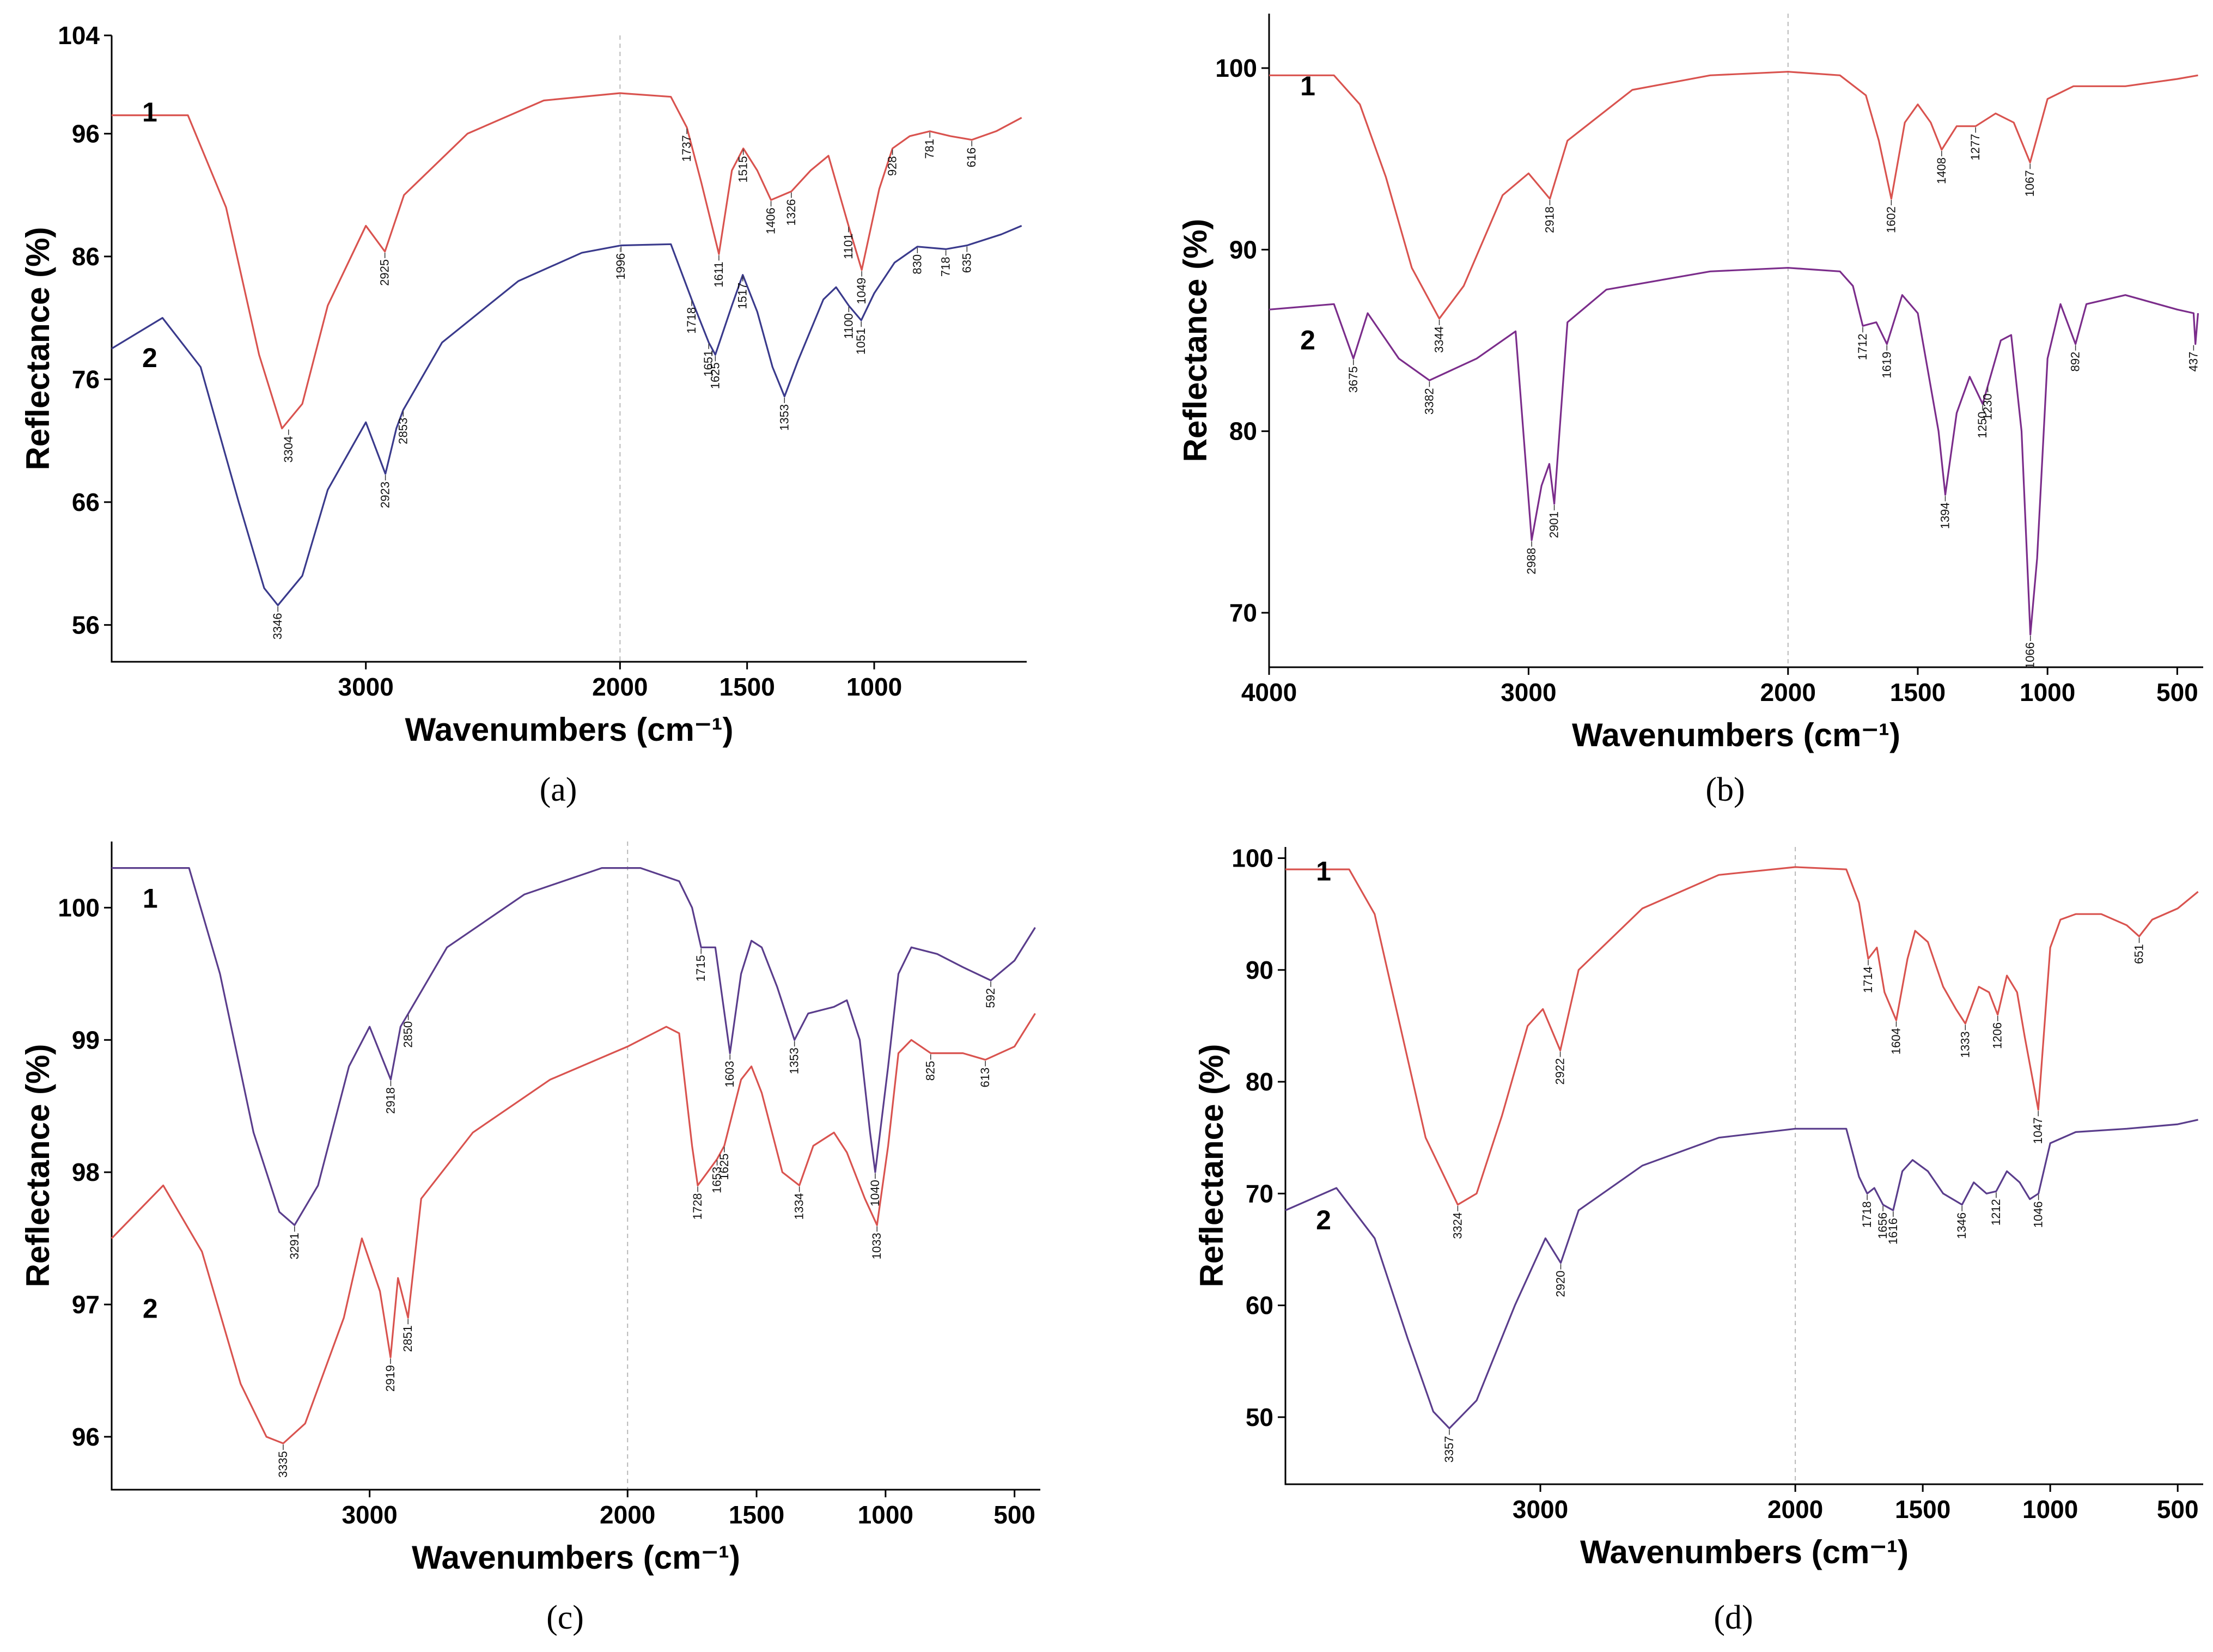  I want to click on peak-label: 1515, so click(743, 169).